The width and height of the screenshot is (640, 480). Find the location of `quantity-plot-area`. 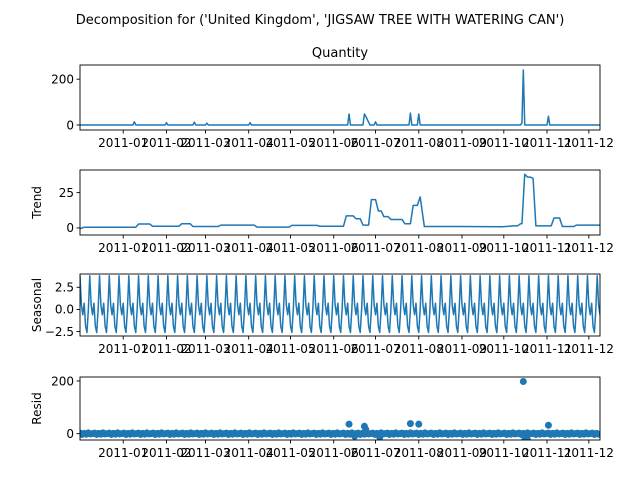

quantity-plot-area is located at coordinates (340, 97).